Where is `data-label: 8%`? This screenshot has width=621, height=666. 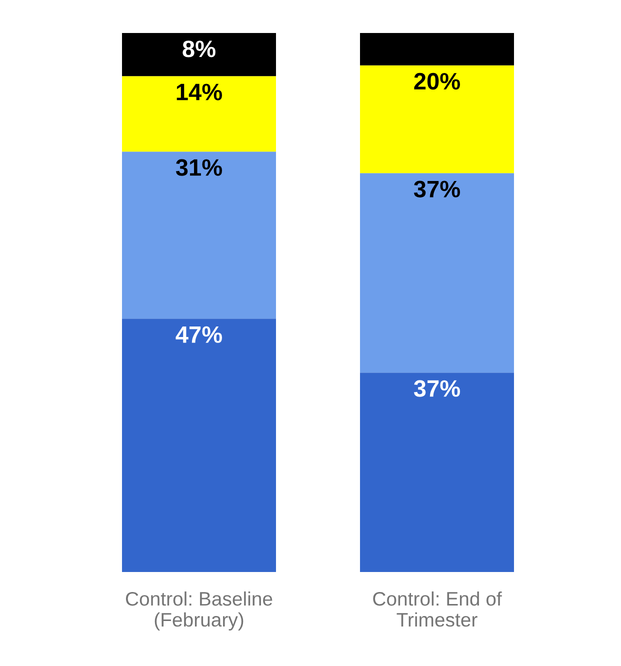 data-label: 8% is located at coordinates (199, 49).